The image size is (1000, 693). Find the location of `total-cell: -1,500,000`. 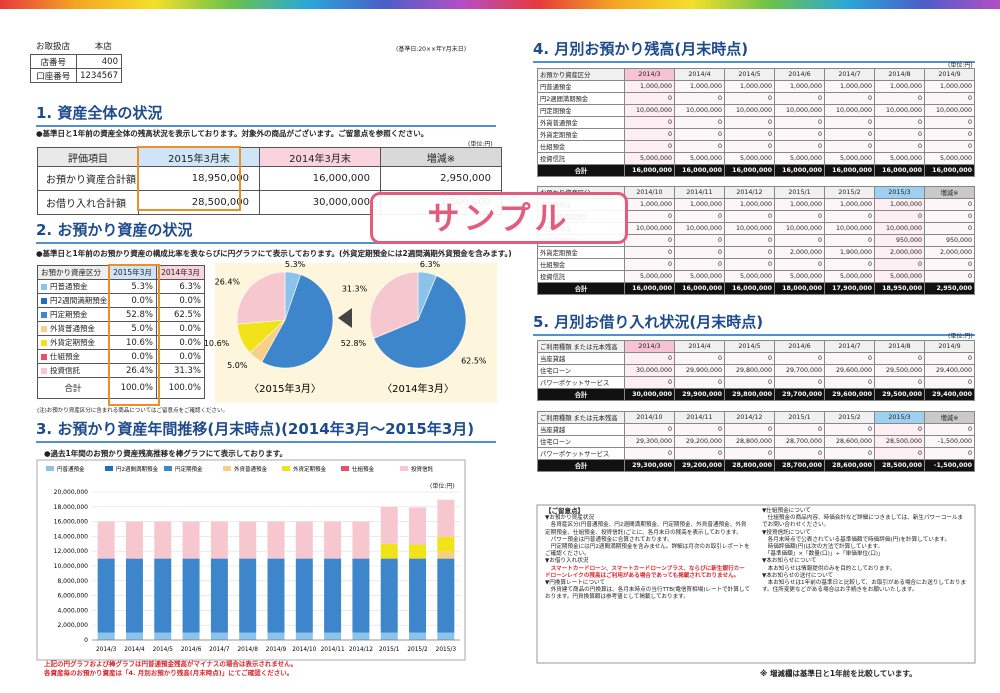

total-cell: -1,500,000 is located at coordinates (949, 465).